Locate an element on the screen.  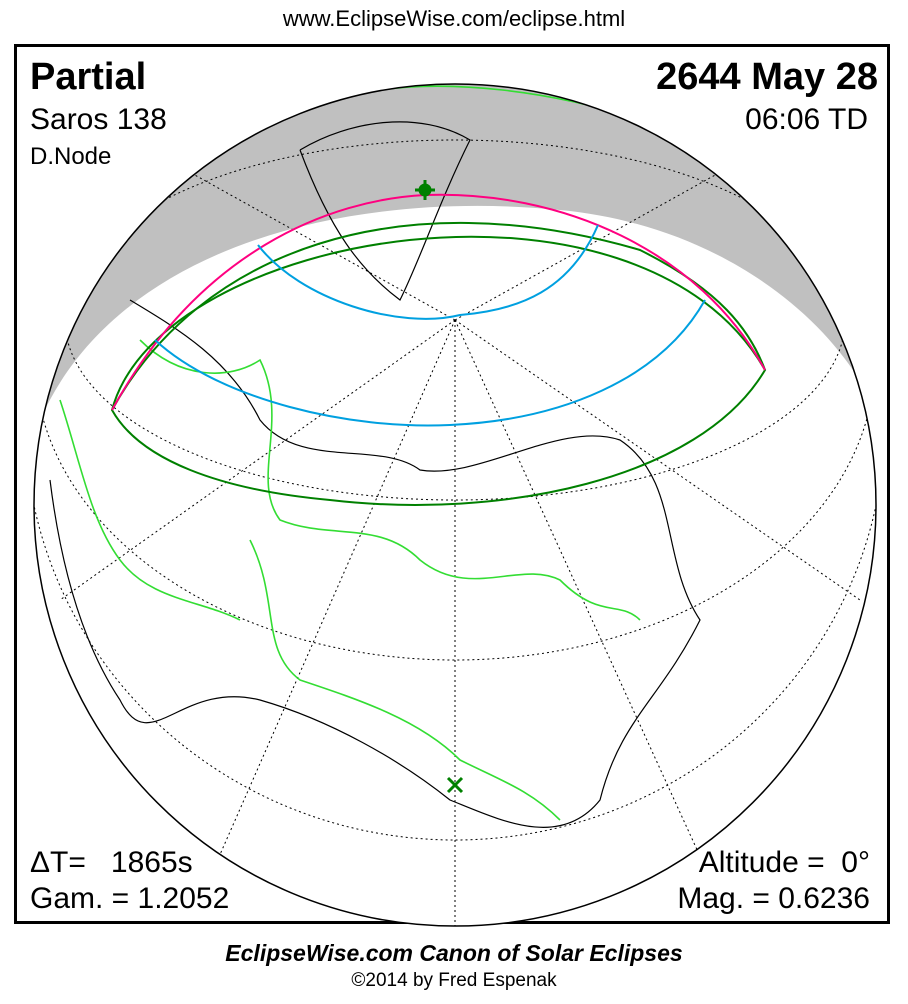
node: D.Node is located at coordinates (71, 156).